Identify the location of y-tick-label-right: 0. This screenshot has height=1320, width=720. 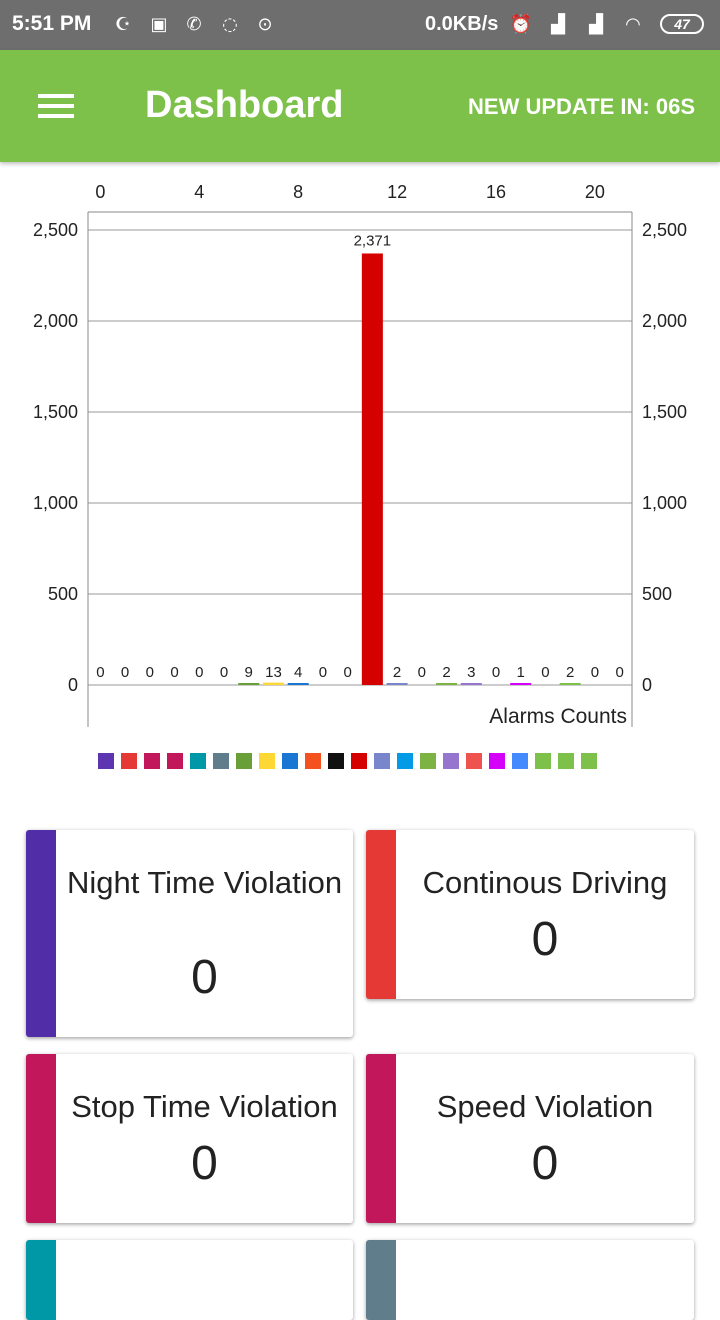
(647, 685).